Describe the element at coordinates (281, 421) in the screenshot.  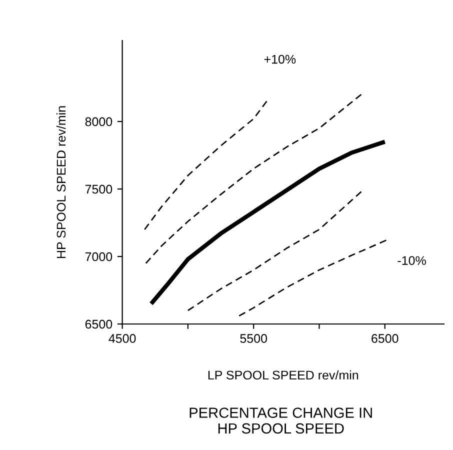
I see `text: PERCENTAGE CHANGE IN HP SPOOL SPEED` at that location.